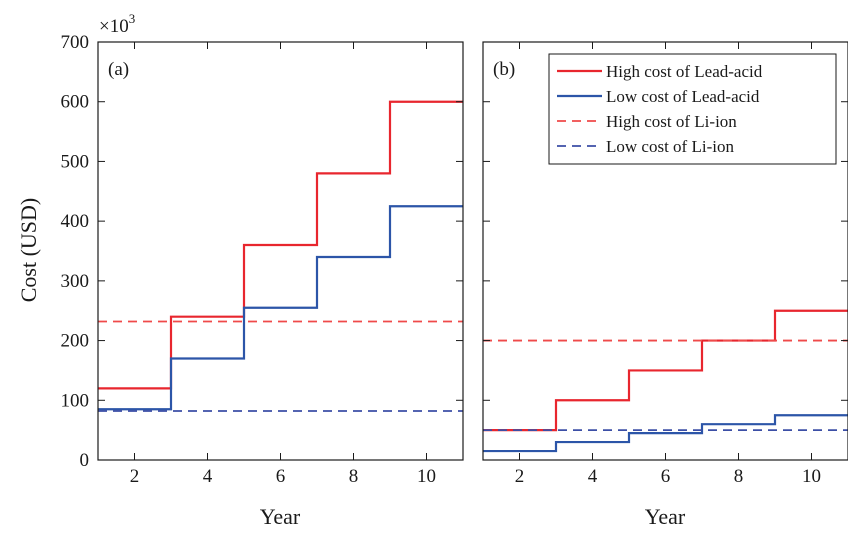 This screenshot has height=534, width=848. I want to click on panel-label-a: (a), so click(118, 69).